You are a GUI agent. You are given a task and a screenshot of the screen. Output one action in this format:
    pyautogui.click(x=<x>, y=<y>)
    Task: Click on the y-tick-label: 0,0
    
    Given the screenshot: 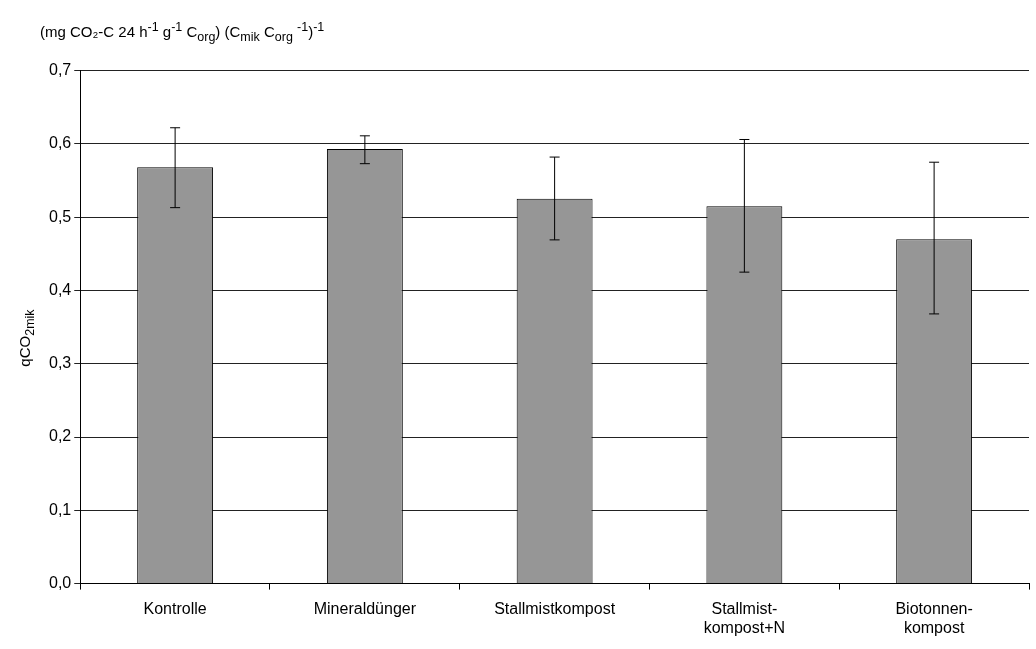 What is the action you would take?
    pyautogui.click(x=60, y=583)
    